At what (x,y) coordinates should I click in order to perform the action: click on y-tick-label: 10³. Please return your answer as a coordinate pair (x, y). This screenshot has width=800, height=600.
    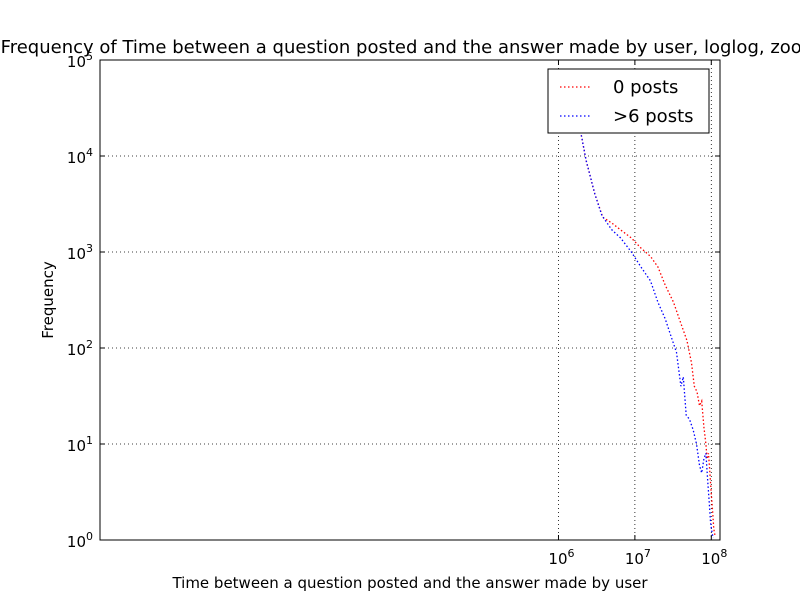
    Looking at the image, I should click on (80, 252).